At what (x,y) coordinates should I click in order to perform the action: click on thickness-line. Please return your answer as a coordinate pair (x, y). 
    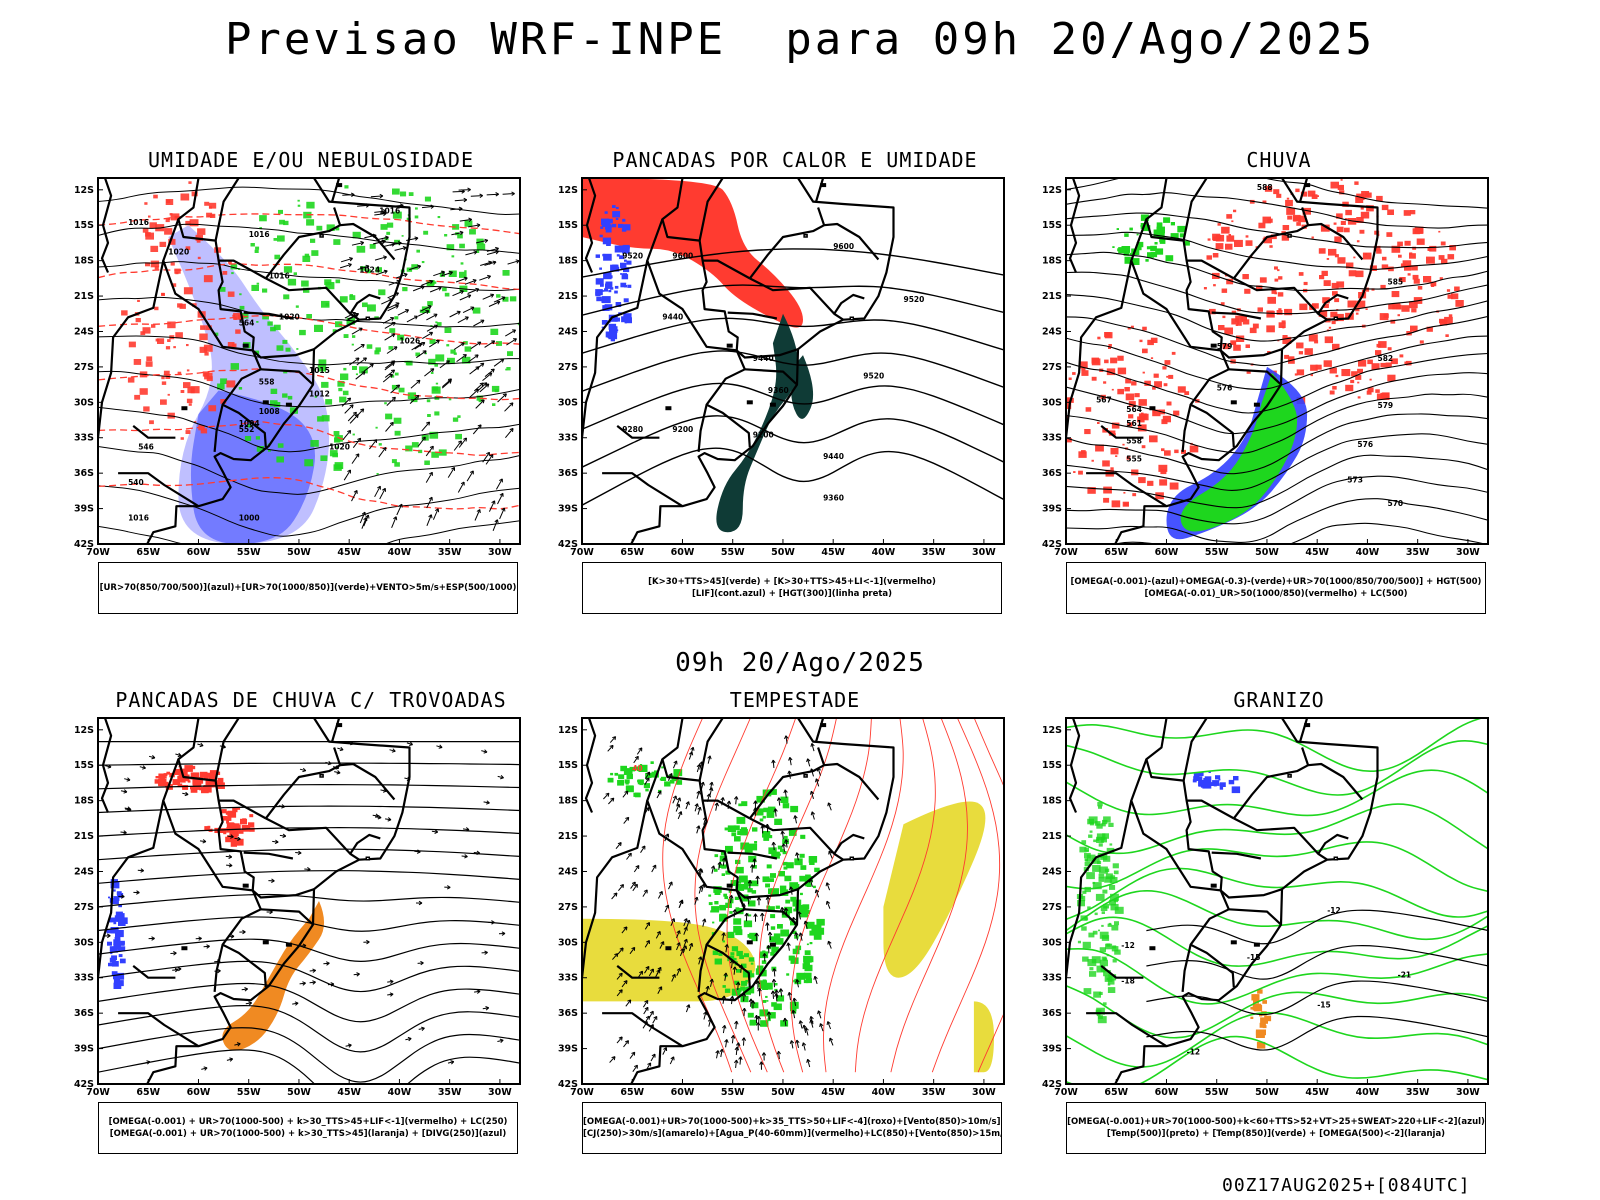
    Looking at the image, I should click on (309, 330).